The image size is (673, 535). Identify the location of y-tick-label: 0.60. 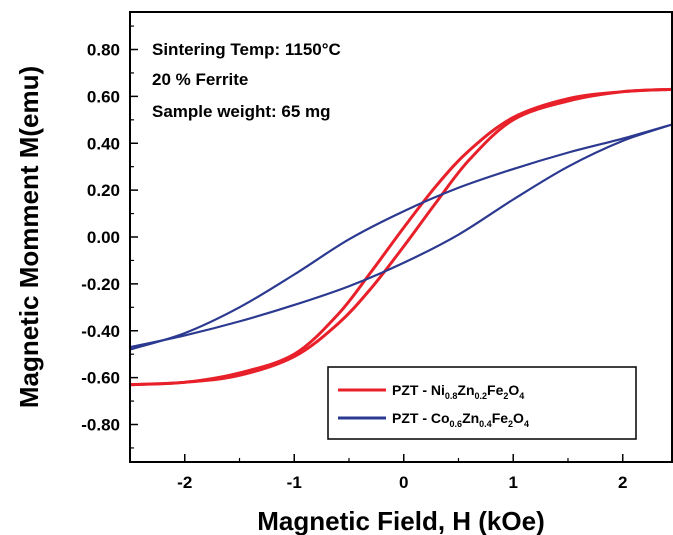
(103, 96).